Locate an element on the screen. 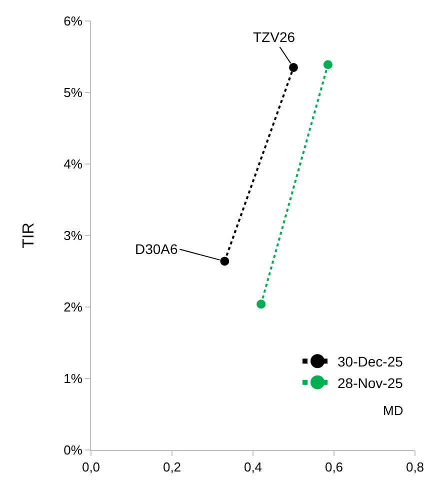 Image resolution: width=436 pixels, height=487 pixels. y-tick-label: 4% is located at coordinates (73, 164).